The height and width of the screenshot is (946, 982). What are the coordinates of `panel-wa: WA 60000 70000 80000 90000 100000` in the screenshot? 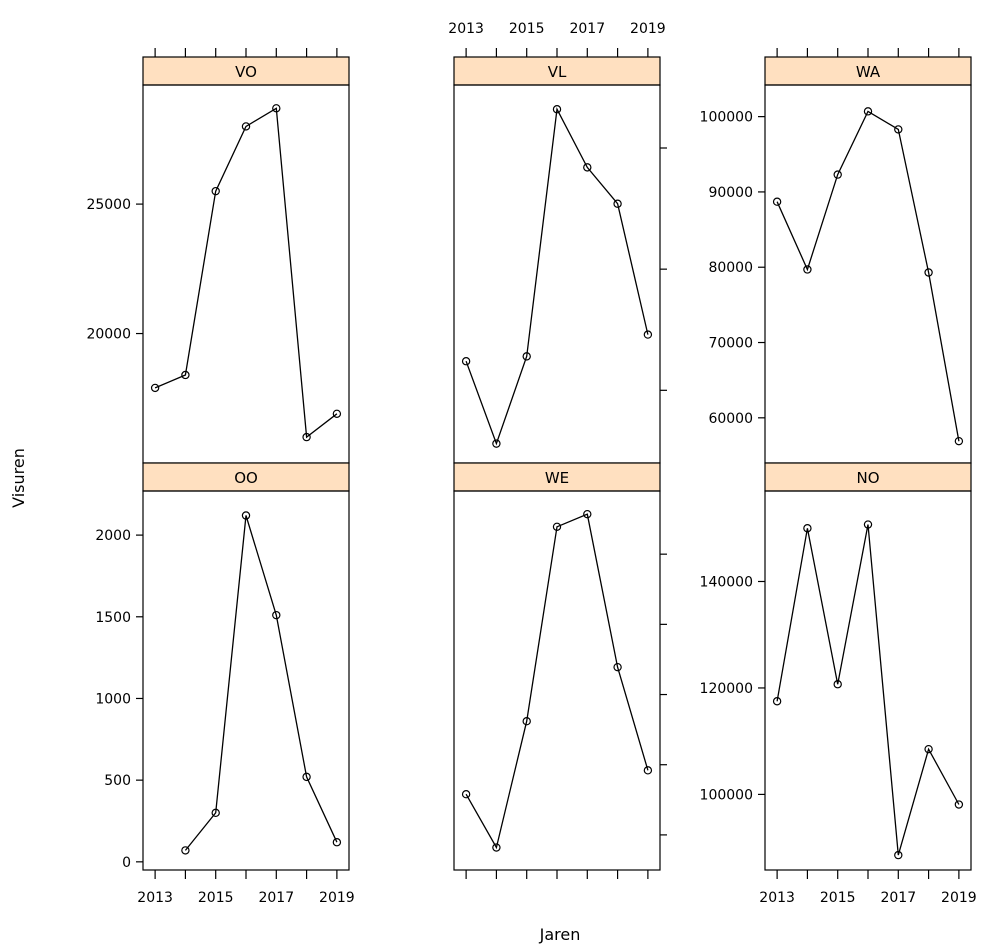 It's located at (836, 256).